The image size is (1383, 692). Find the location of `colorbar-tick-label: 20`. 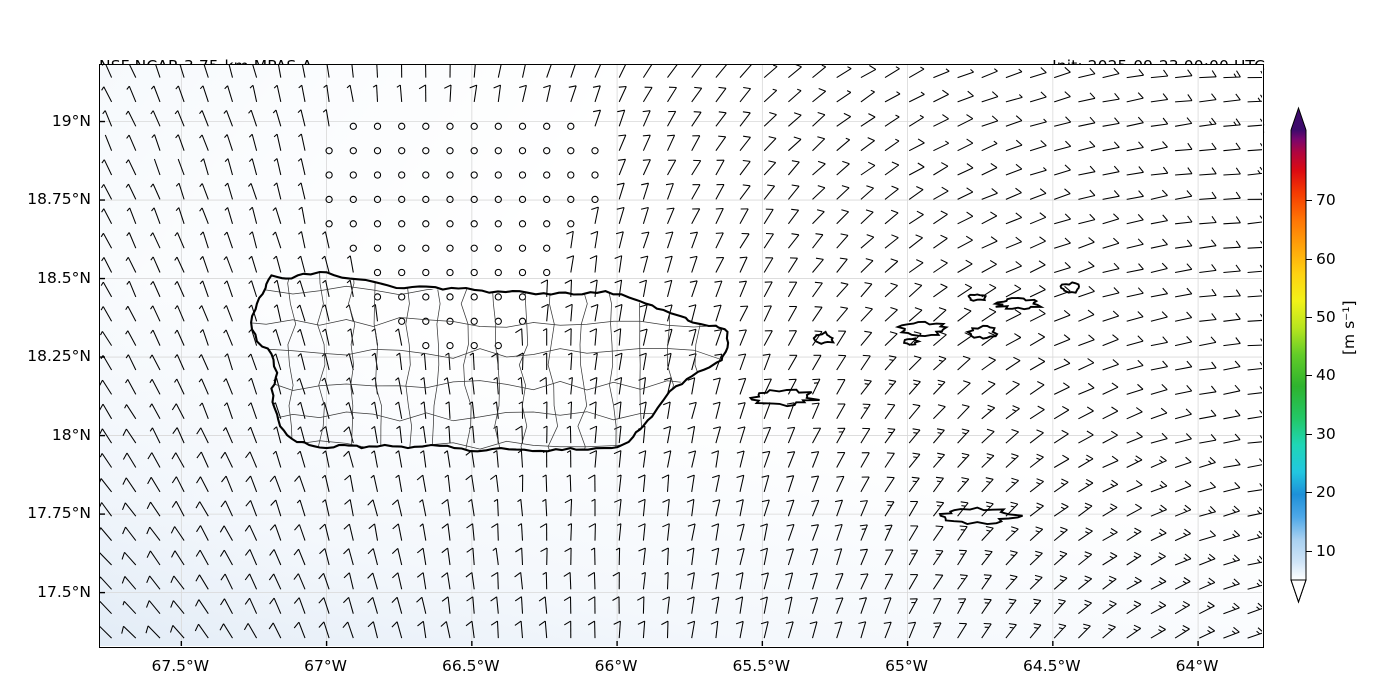

colorbar-tick-label: 20 is located at coordinates (1326, 492).